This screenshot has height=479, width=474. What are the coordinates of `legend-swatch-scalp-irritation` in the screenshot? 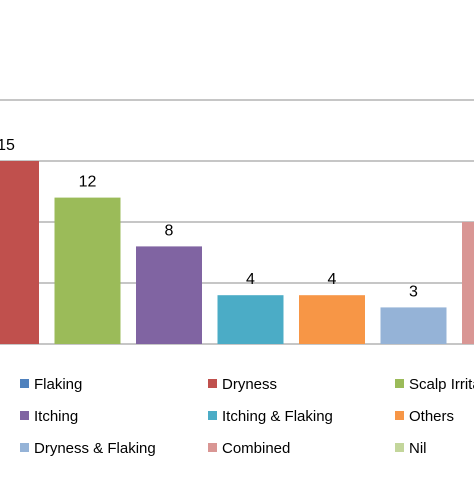 It's located at (399, 383).